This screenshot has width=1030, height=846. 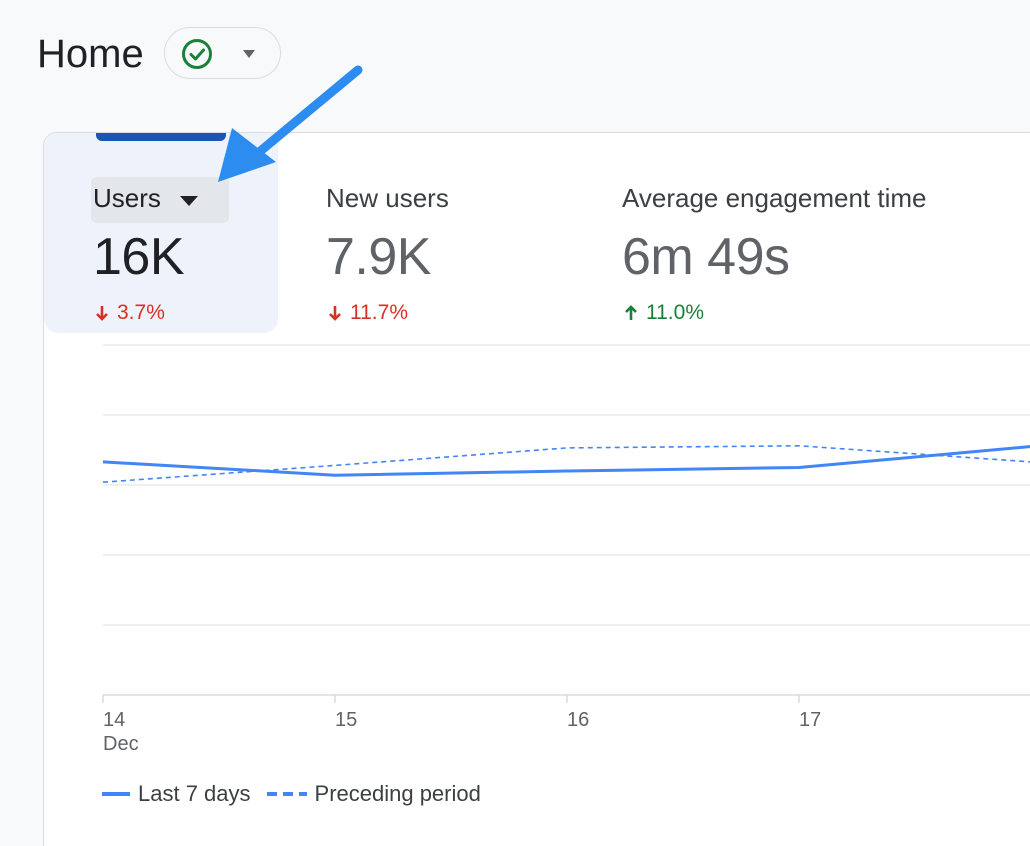 I want to click on x-tick-label: 16, so click(x=578, y=720).